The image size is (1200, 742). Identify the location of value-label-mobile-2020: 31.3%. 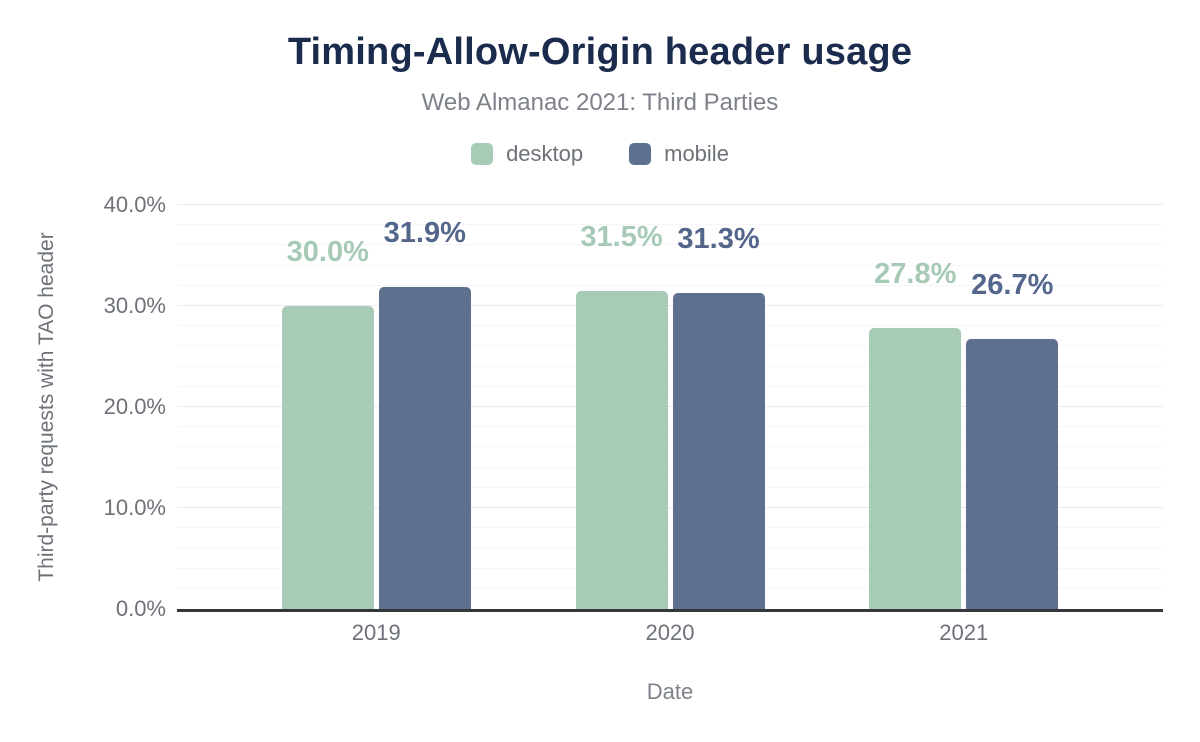
(718, 238).